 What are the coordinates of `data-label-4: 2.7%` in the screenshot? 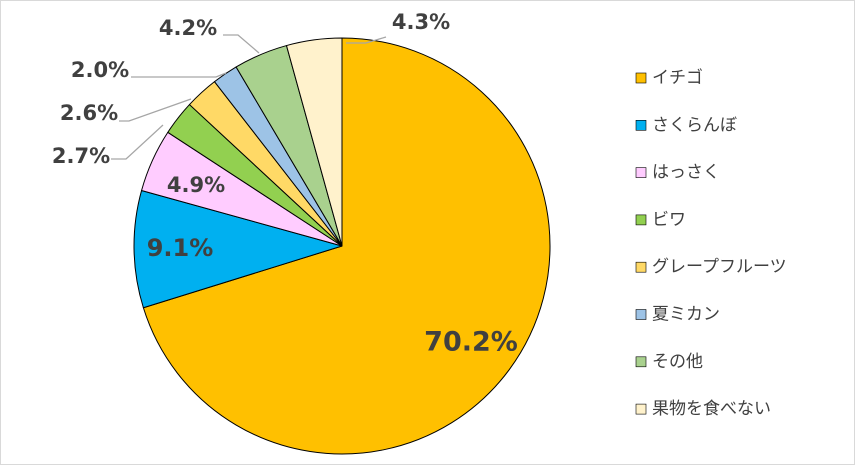 It's located at (81, 156).